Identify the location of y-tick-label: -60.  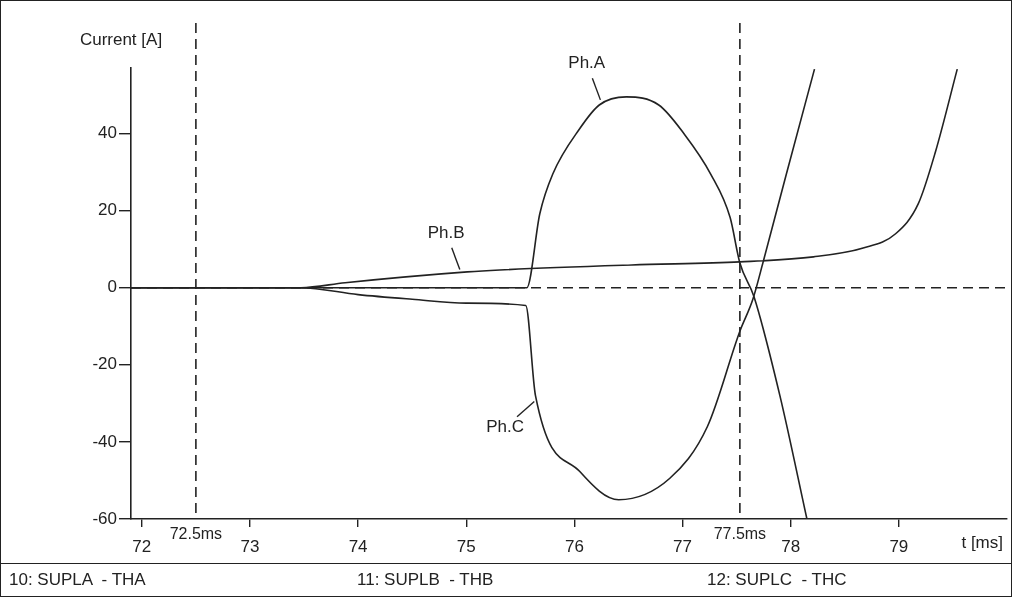
(104, 518).